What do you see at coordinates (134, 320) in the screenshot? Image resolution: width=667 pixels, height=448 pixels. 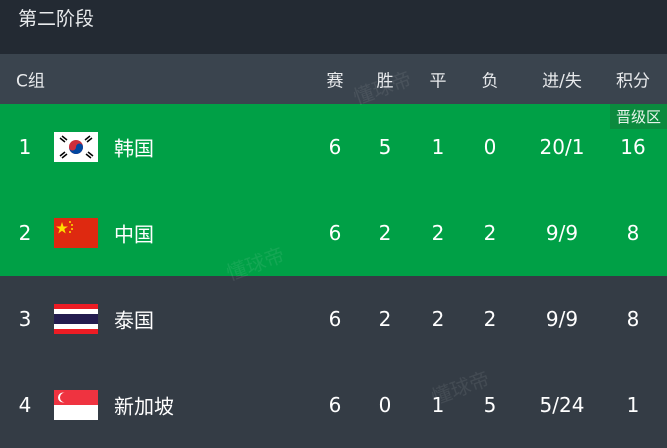 I see `team-name: 泰国` at bounding box center [134, 320].